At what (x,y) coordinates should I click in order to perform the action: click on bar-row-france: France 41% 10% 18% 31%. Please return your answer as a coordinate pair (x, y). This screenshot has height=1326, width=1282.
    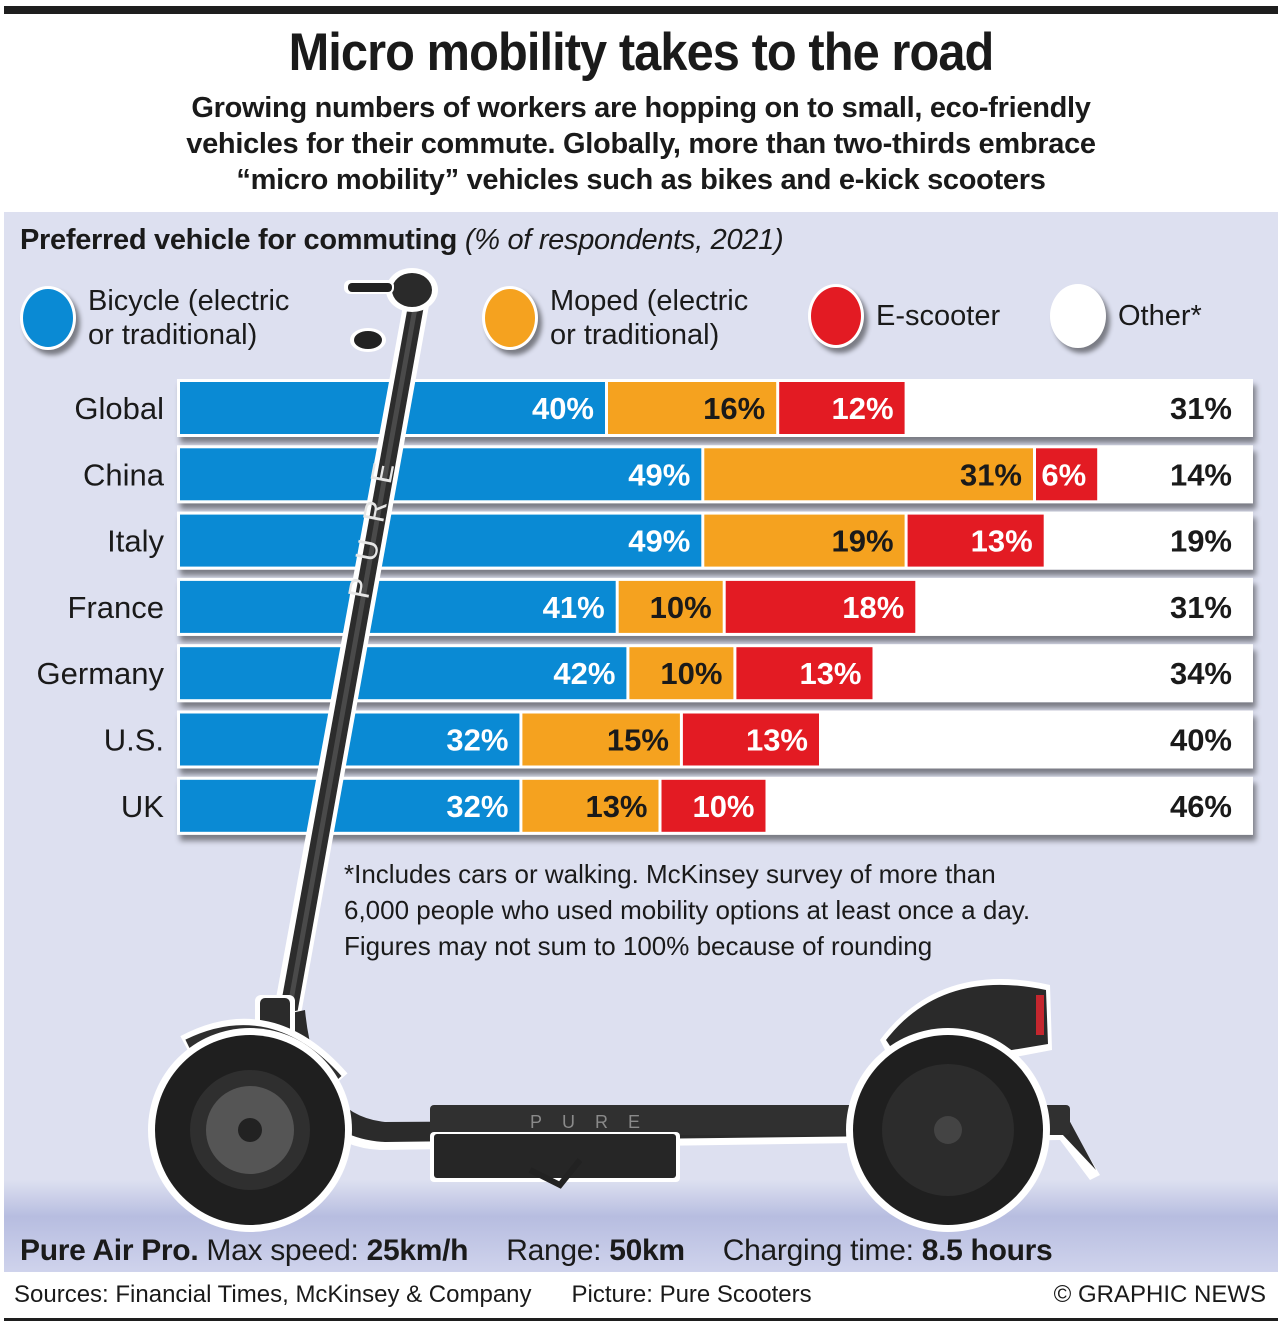
    Looking at the image, I should click on (660, 606).